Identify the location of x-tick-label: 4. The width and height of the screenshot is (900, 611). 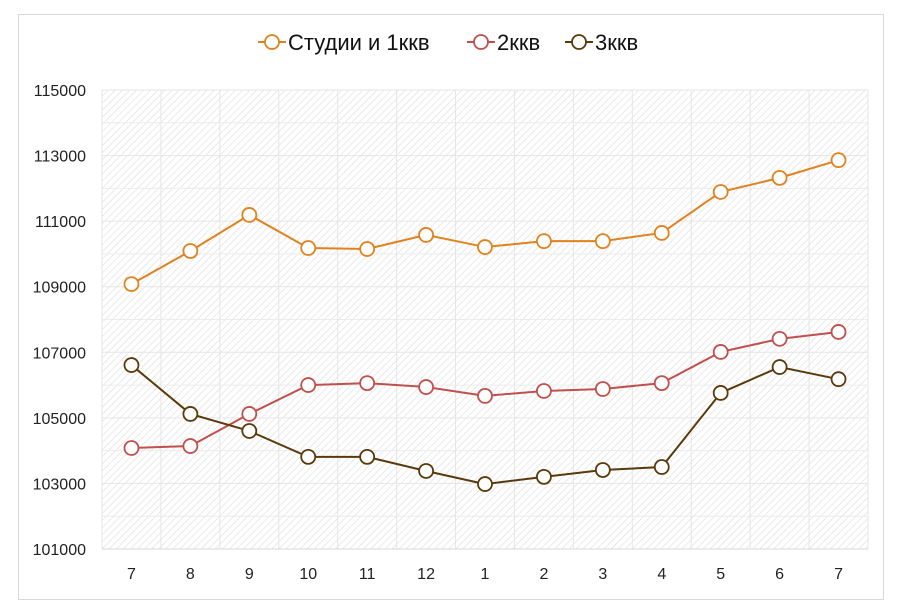
(661, 574).